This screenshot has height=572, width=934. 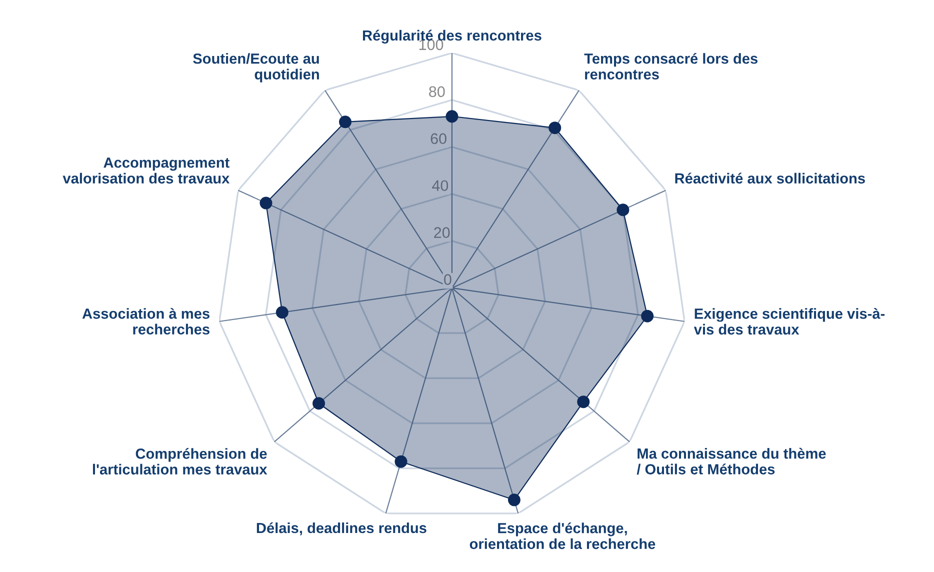 I want to click on y-tick-label: 0, so click(x=448, y=279).